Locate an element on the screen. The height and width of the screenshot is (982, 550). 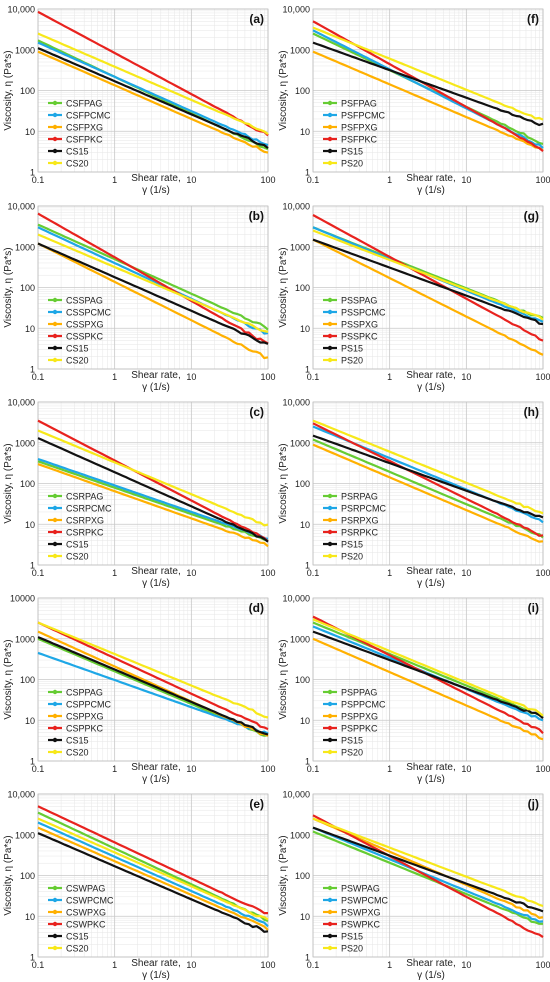
series-line-psrpxg is located at coordinates (428, 493).